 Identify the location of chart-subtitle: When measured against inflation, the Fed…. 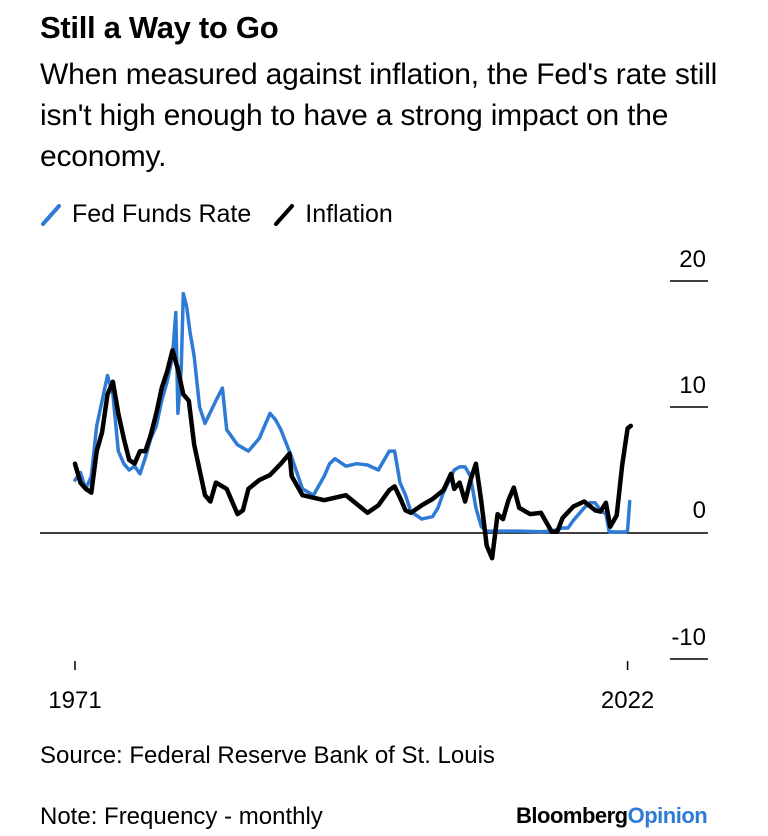
(379, 115).